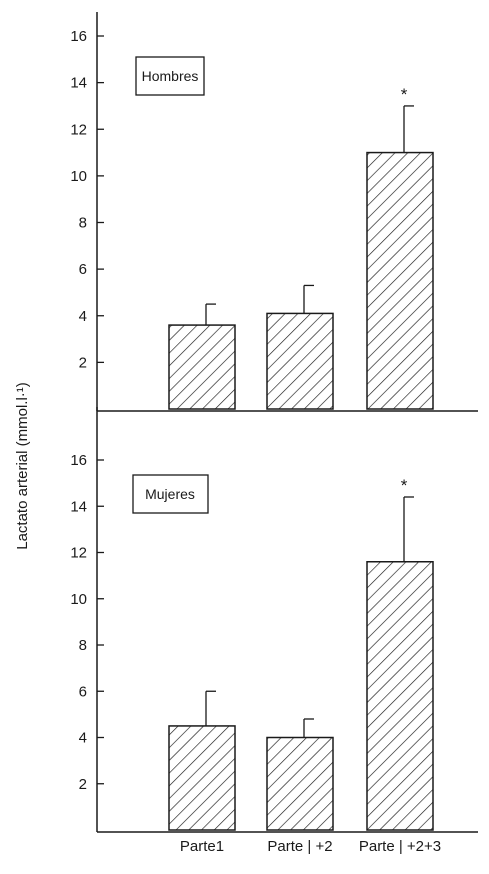 This screenshot has height=874, width=489. What do you see at coordinates (202, 846) in the screenshot?
I see `x-tick-label: Parte1` at bounding box center [202, 846].